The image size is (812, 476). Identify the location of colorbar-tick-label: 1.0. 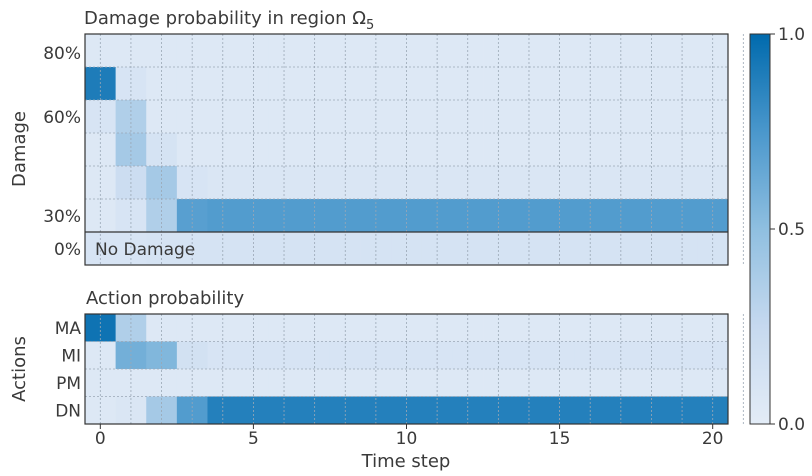
(791, 35).